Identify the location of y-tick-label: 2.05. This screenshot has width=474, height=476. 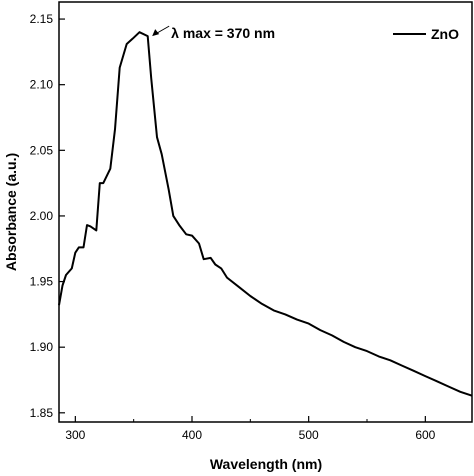
(42, 150).